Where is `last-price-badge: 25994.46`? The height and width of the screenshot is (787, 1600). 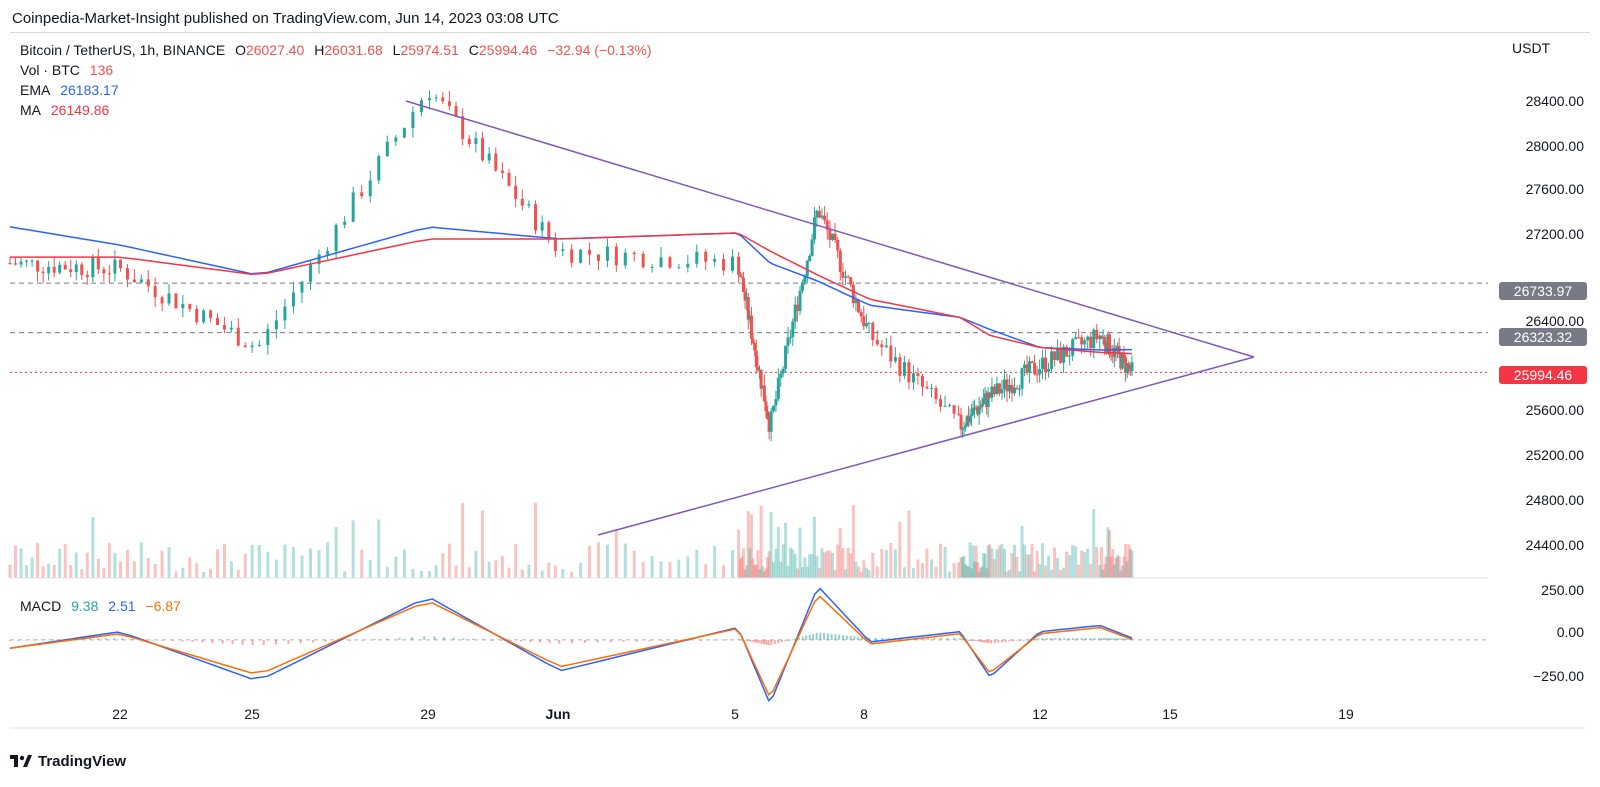
last-price-badge: 25994.46 is located at coordinates (1543, 375).